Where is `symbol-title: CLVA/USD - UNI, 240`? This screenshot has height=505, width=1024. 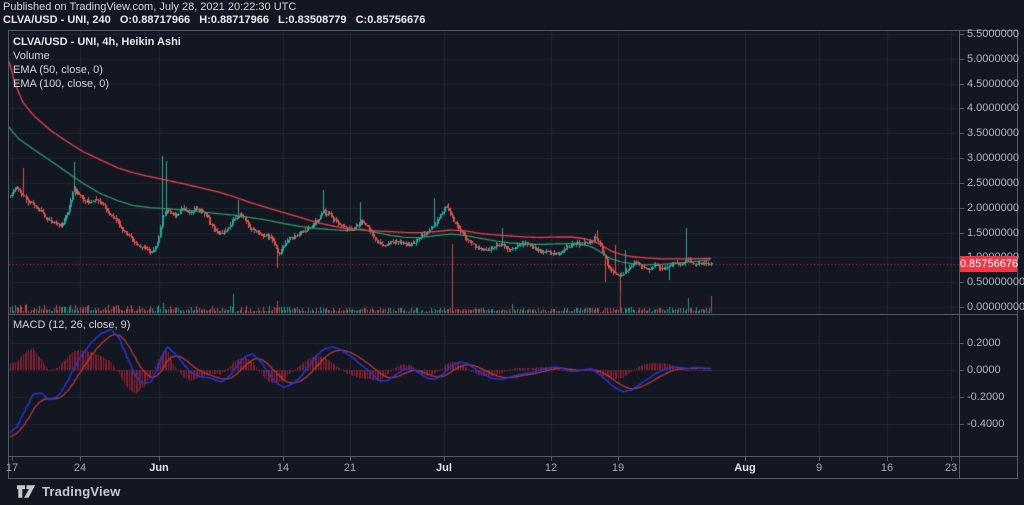 symbol-title: CLVA/USD - UNI, 240 is located at coordinates (57, 20).